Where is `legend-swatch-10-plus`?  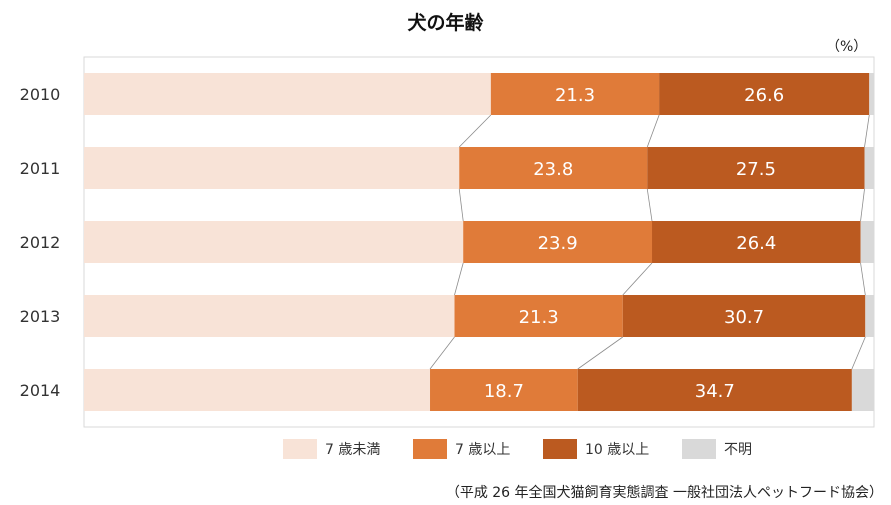
legend-swatch-10-plus is located at coordinates (560, 449).